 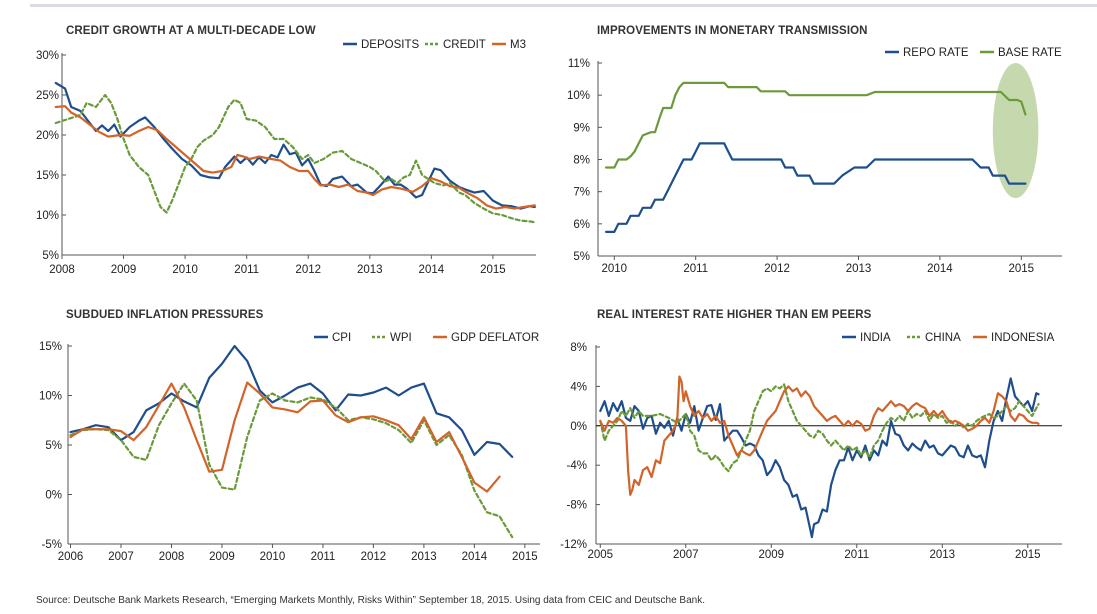 What do you see at coordinates (581, 161) in the screenshot?
I see `chart2-ytick-label: 8%` at bounding box center [581, 161].